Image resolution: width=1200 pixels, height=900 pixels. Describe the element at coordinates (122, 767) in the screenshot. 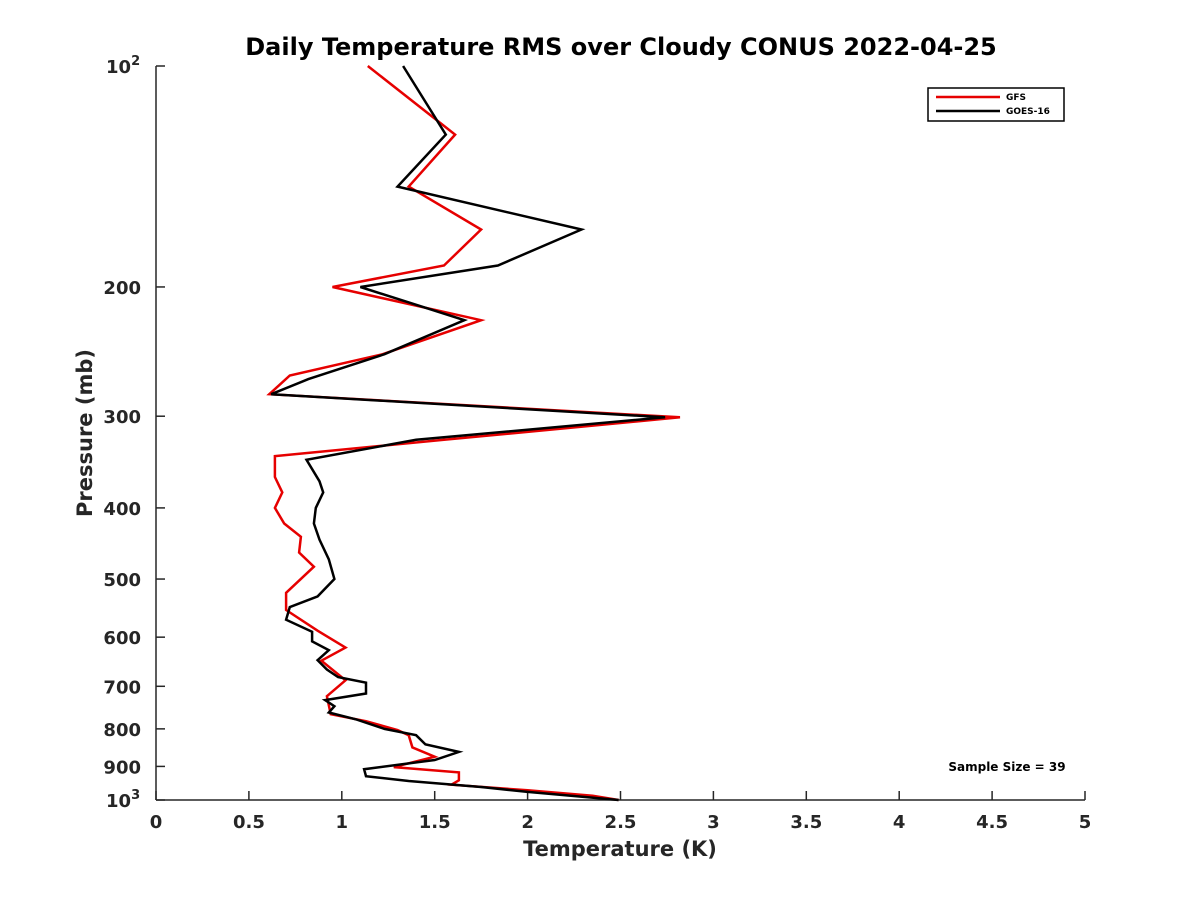

I see `y-tick-label: 900` at that location.